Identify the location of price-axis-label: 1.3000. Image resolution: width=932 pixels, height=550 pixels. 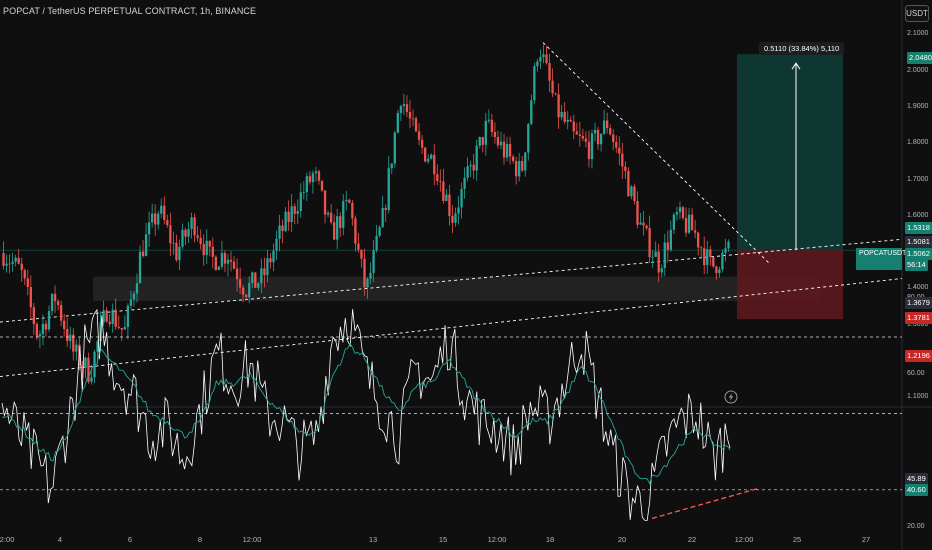
(918, 324).